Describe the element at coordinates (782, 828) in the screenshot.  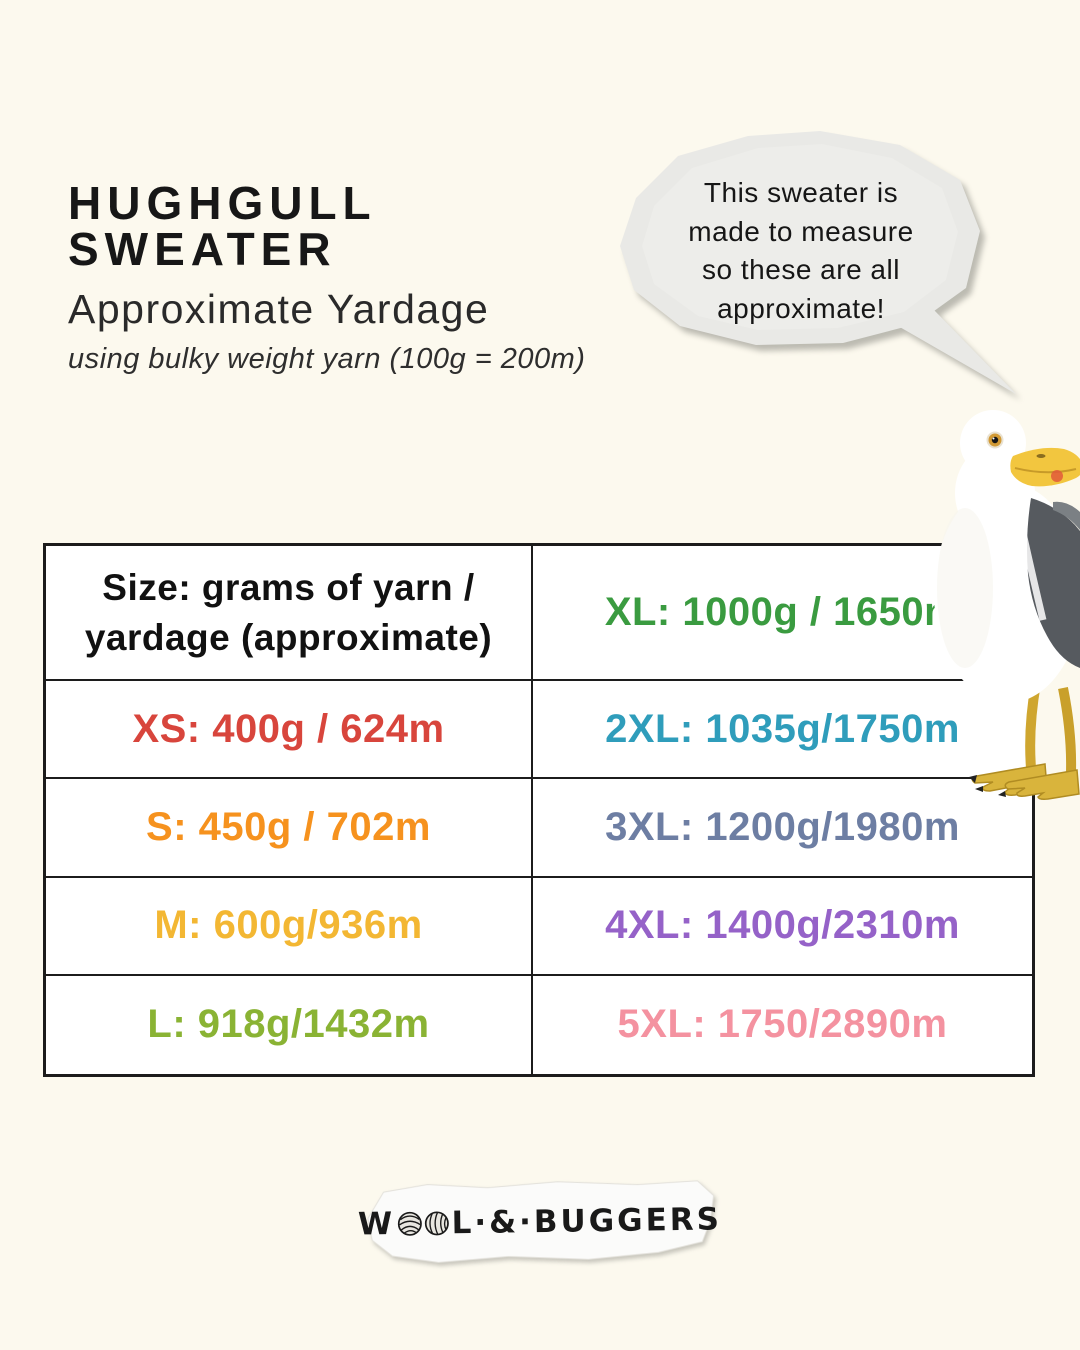
I see `size-cell-3xl: 3XL: 1200g/1980m` at that location.